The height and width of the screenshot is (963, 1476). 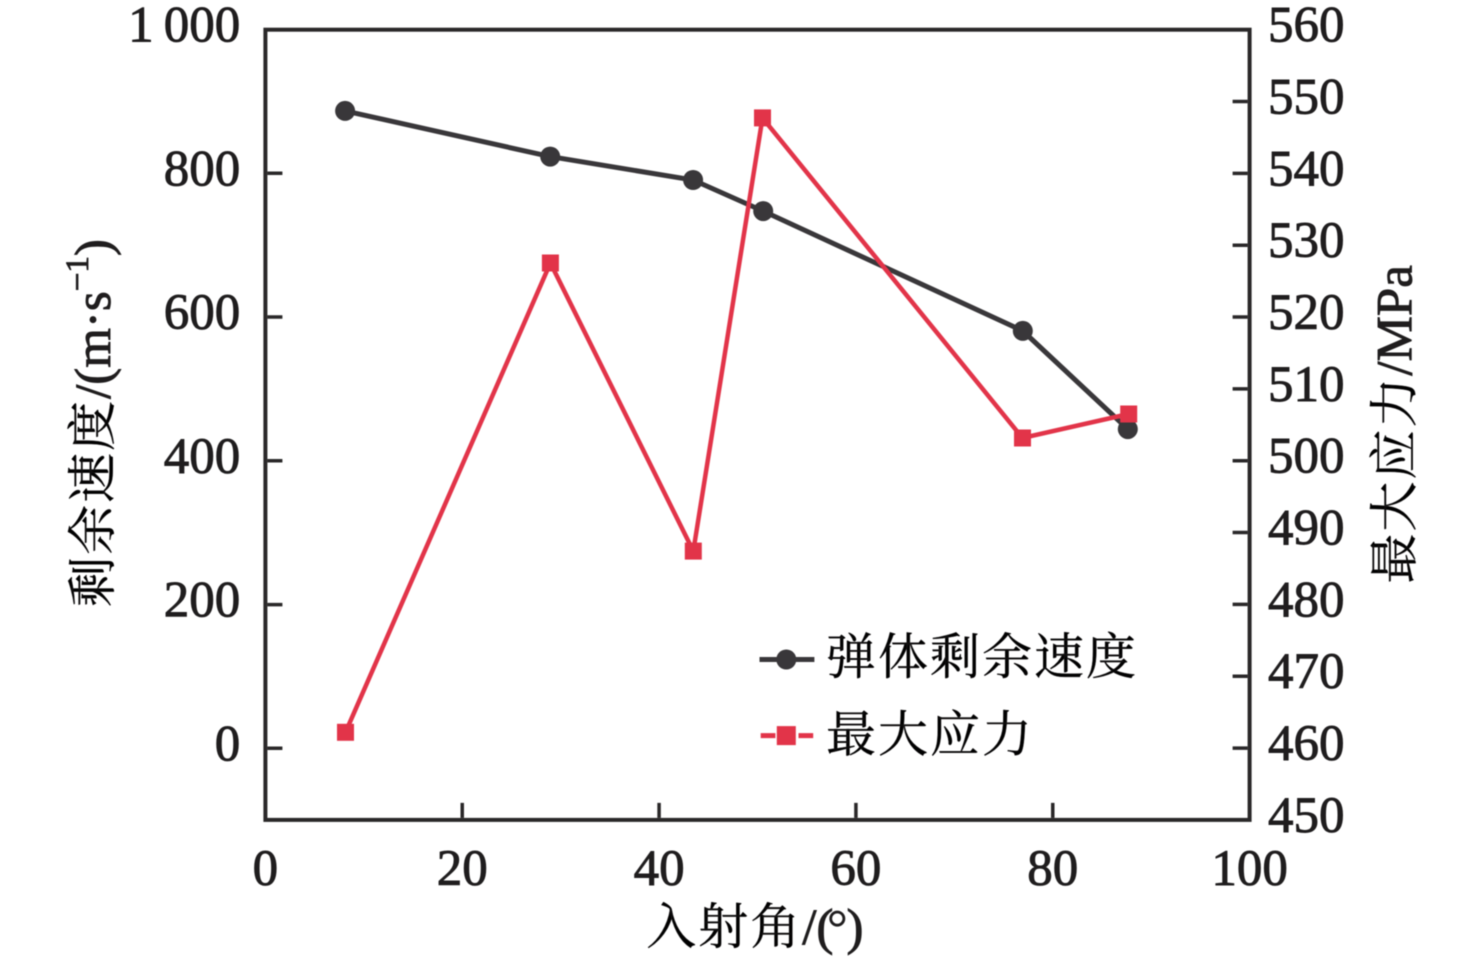 I want to click on svg-text: 460, so click(x=1306, y=744).